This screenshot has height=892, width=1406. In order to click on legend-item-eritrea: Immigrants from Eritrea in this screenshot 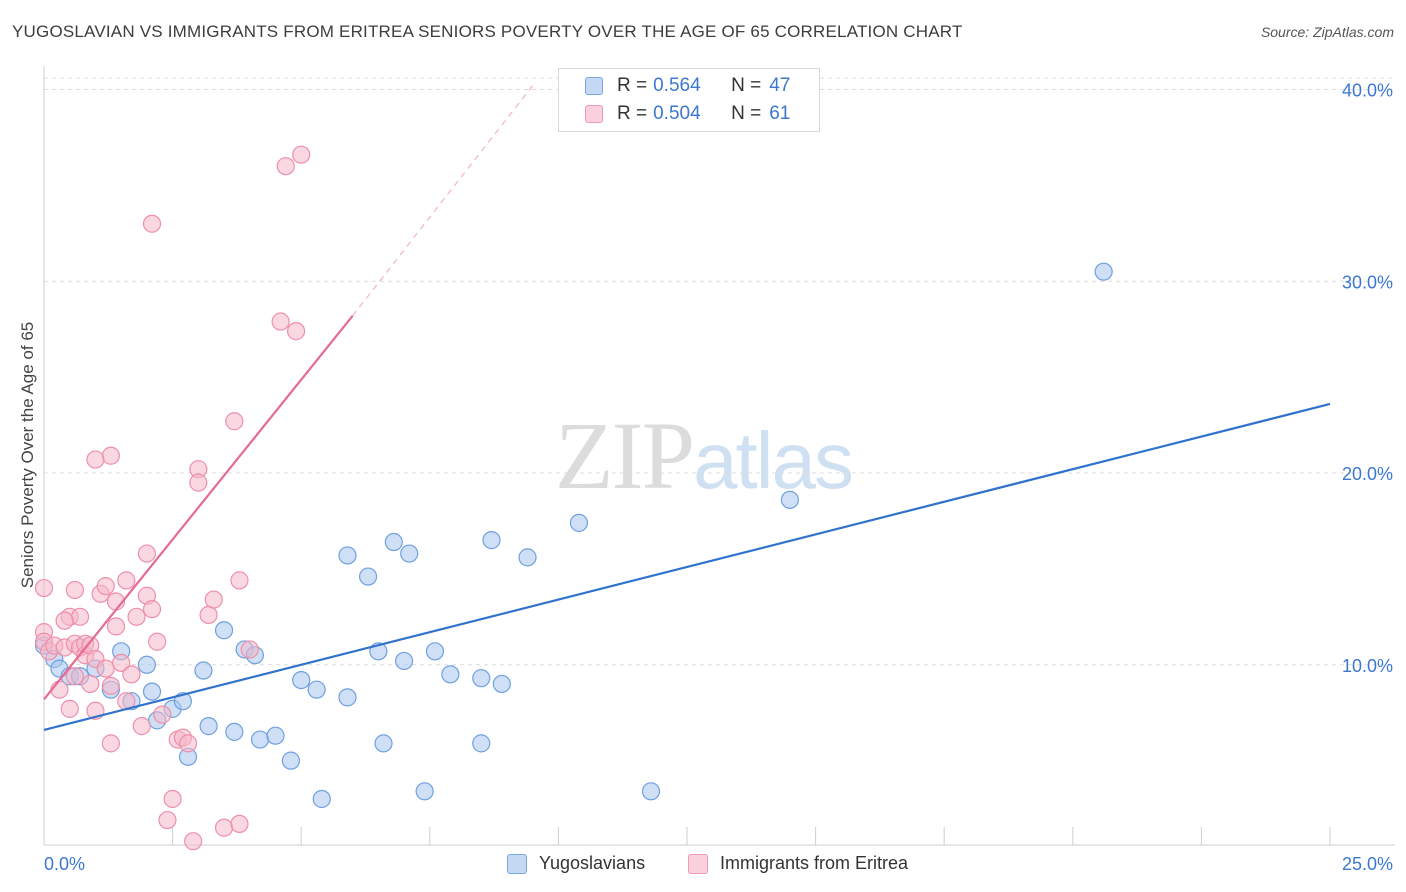, I will do `click(798, 863)`.